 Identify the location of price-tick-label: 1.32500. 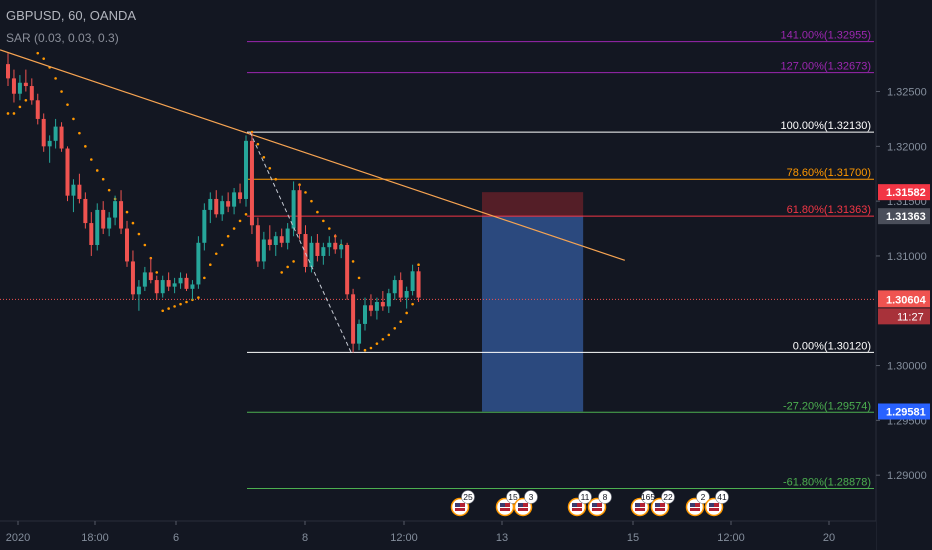
(907, 93).